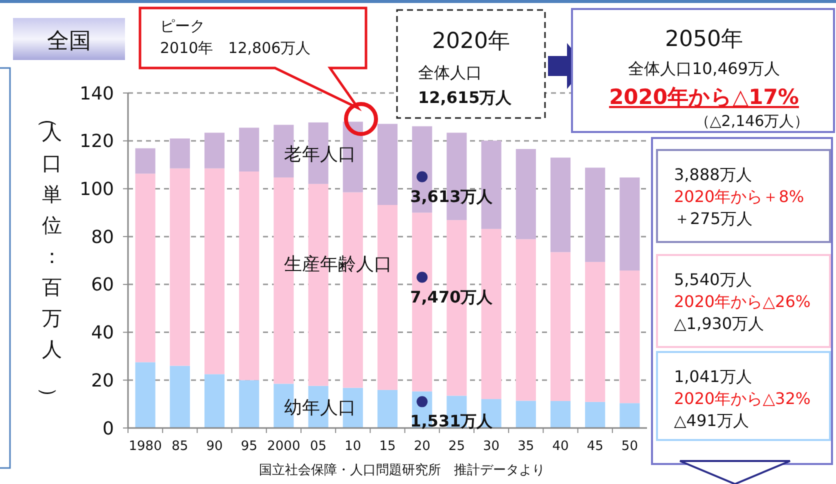 The image size is (836, 484). I want to click on text: △1,930万人, so click(719, 323).